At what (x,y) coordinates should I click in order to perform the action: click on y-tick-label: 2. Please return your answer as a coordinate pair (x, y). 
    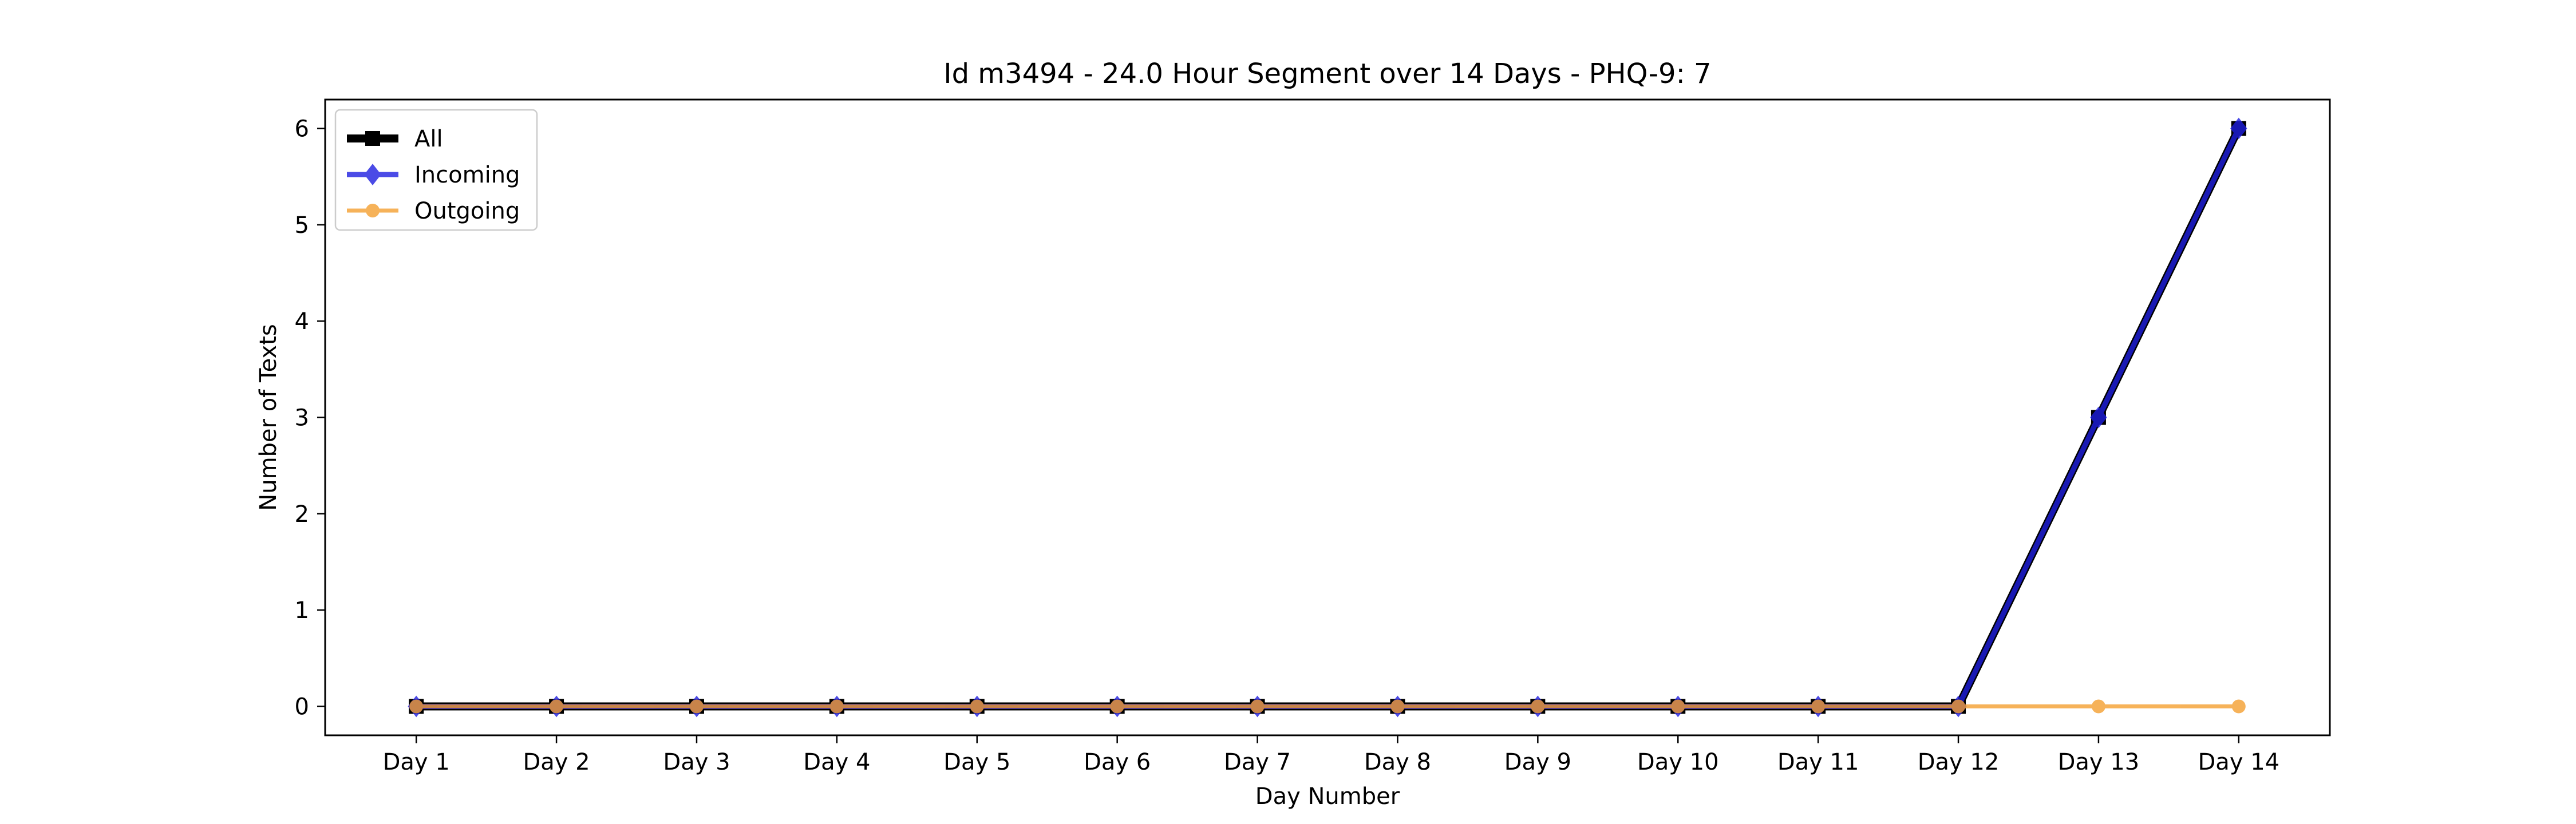
    Looking at the image, I should click on (302, 514).